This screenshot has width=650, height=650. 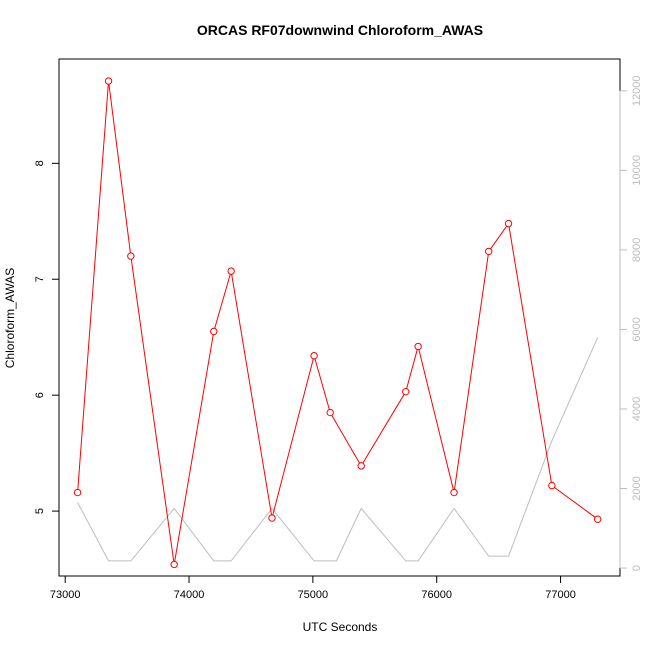 What do you see at coordinates (47, 337) in the screenshot?
I see `y-axis-left: 5 6 7 8` at bounding box center [47, 337].